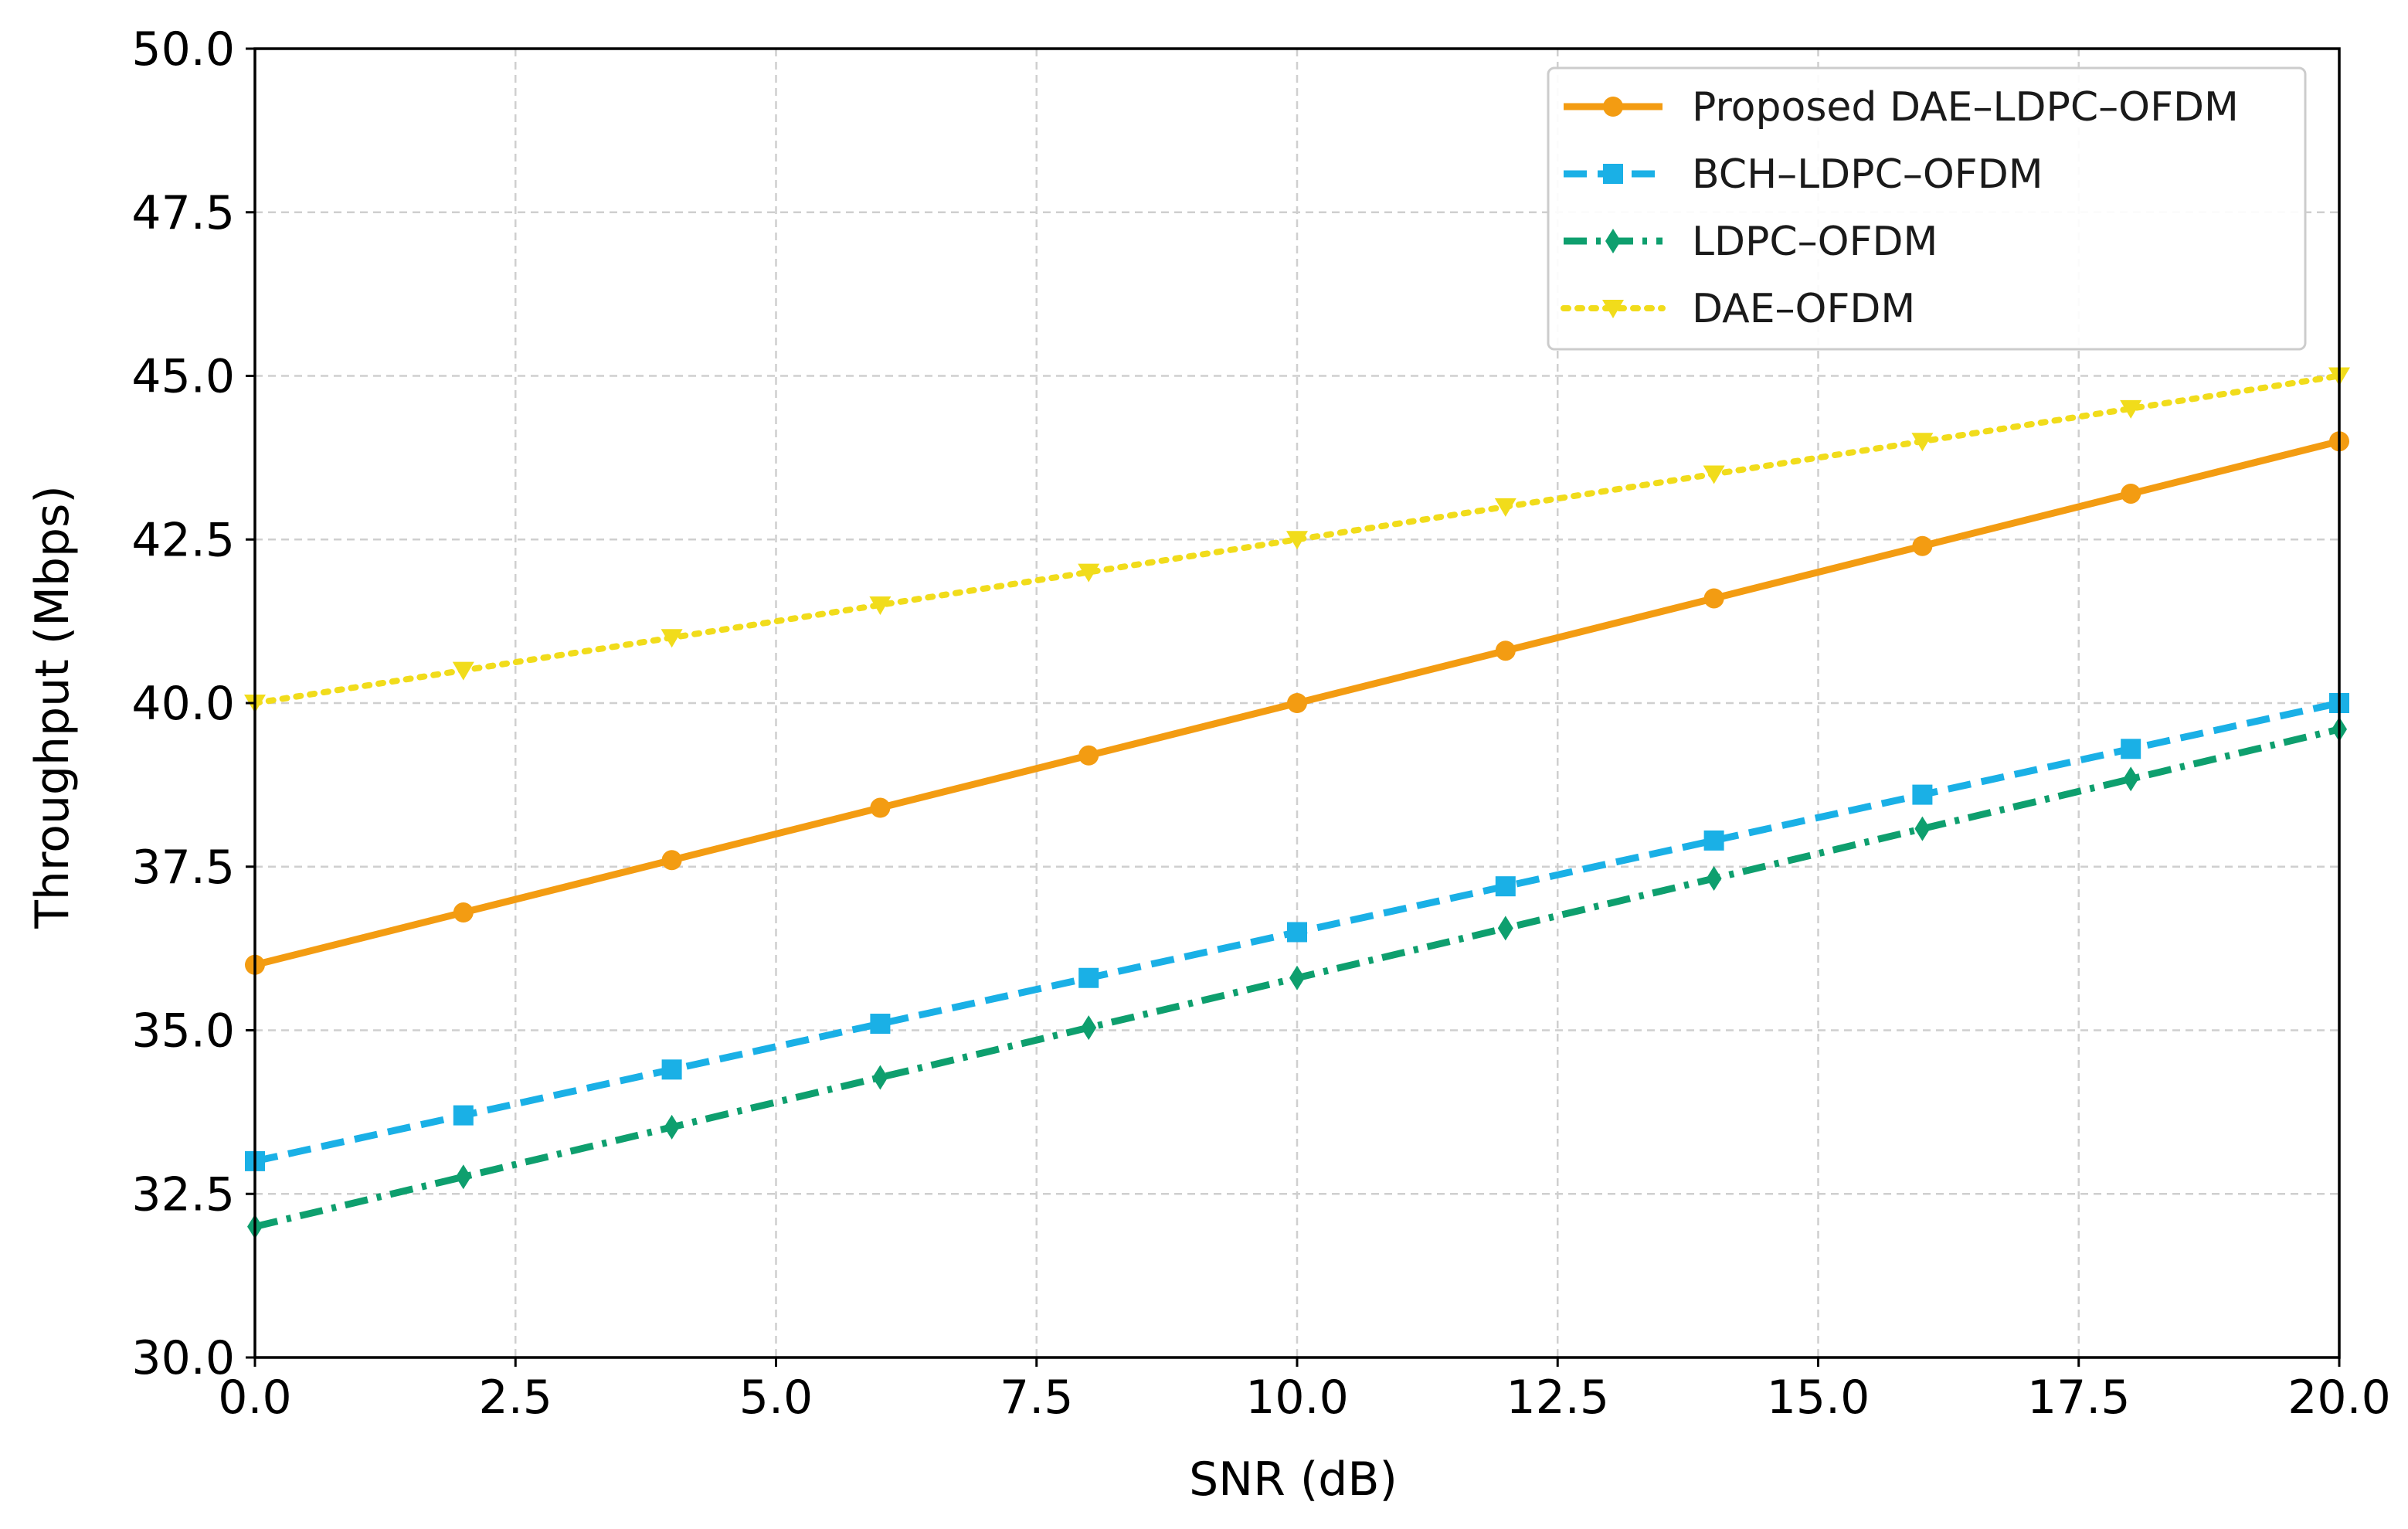 The width and height of the screenshot is (2408, 1529). Describe the element at coordinates (1558, 1398) in the screenshot. I see `x-tick-label: 12.5` at that location.